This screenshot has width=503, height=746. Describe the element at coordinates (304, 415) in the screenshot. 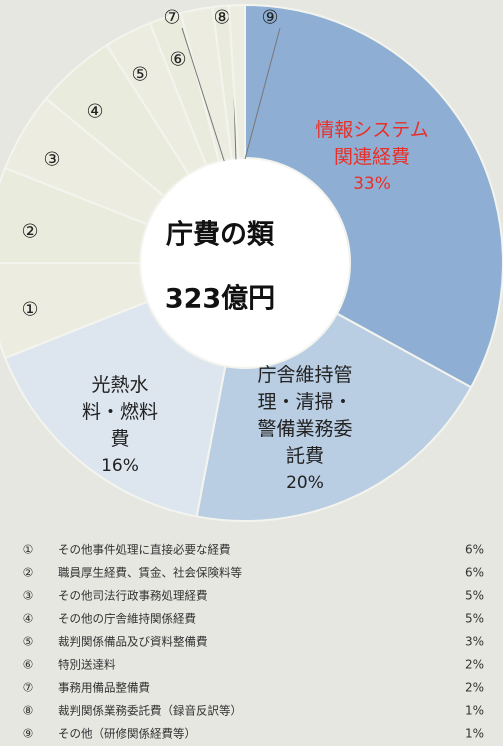

I see `wedge-label: 庁舎維持管理・清掃・警備業務委託費` at that location.